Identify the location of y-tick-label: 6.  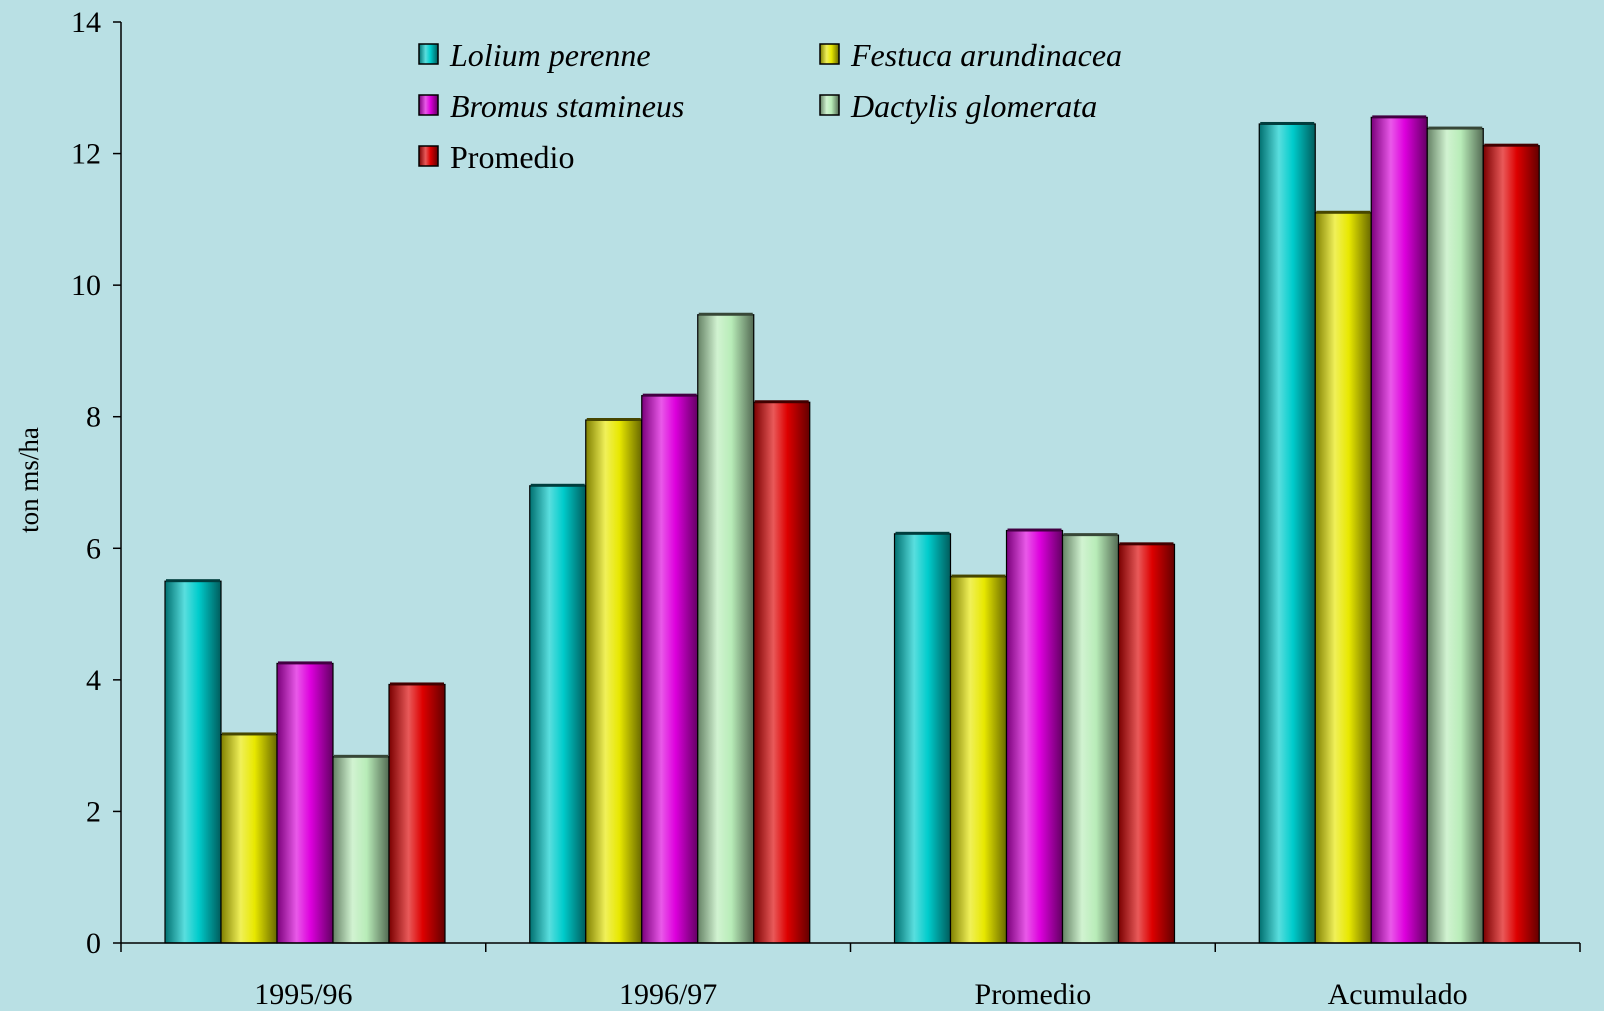
(93, 548).